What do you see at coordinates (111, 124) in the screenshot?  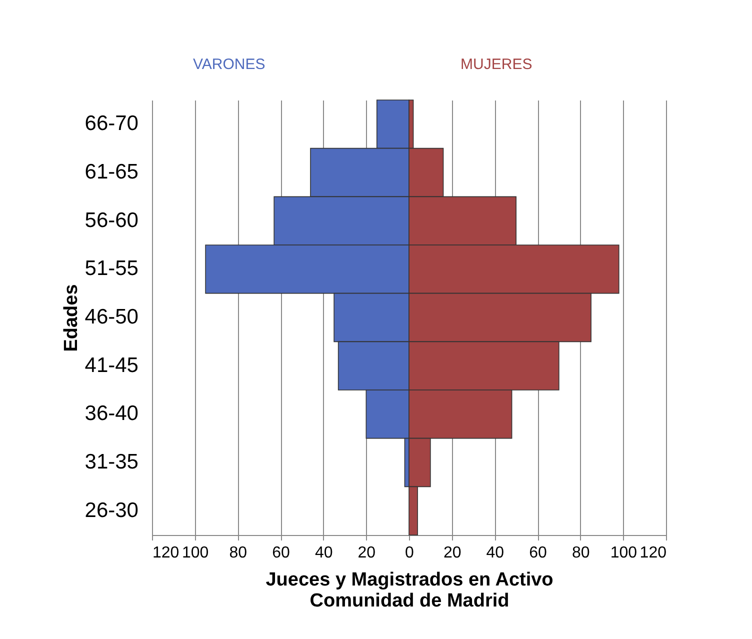 I see `y-tick-label: 66-70` at bounding box center [111, 124].